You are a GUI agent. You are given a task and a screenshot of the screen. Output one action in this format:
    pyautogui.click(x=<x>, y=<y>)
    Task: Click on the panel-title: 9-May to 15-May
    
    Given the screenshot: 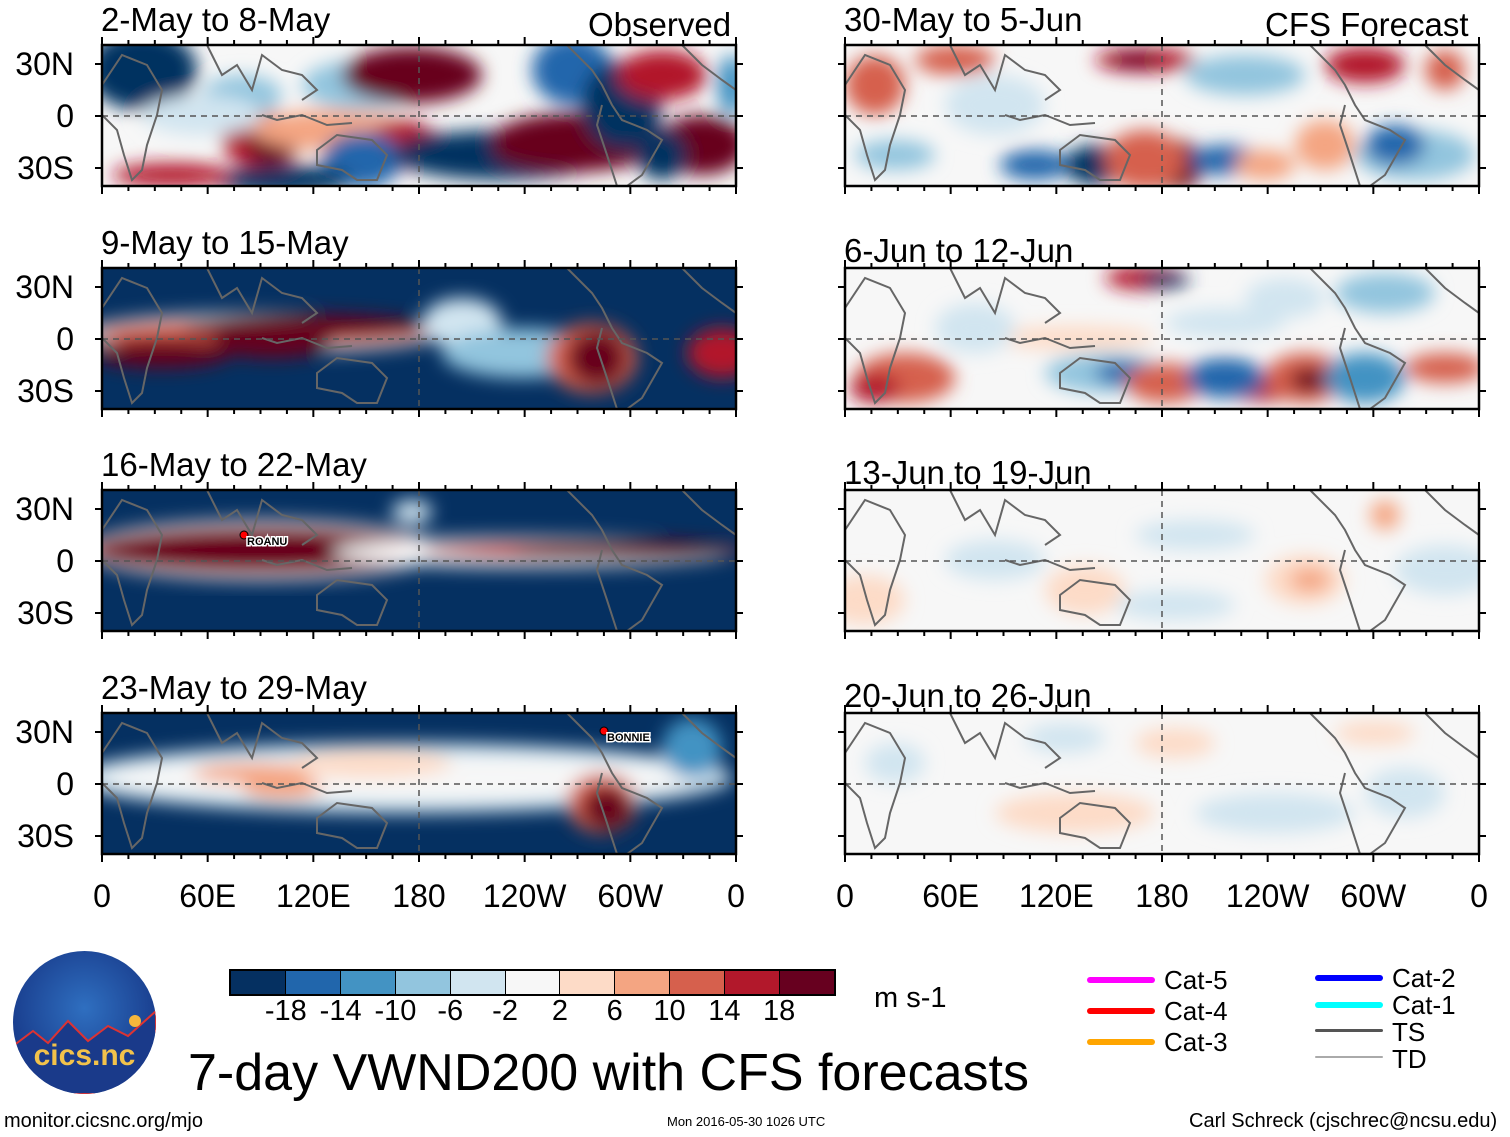 What is the action you would take?
    pyautogui.click(x=225, y=242)
    